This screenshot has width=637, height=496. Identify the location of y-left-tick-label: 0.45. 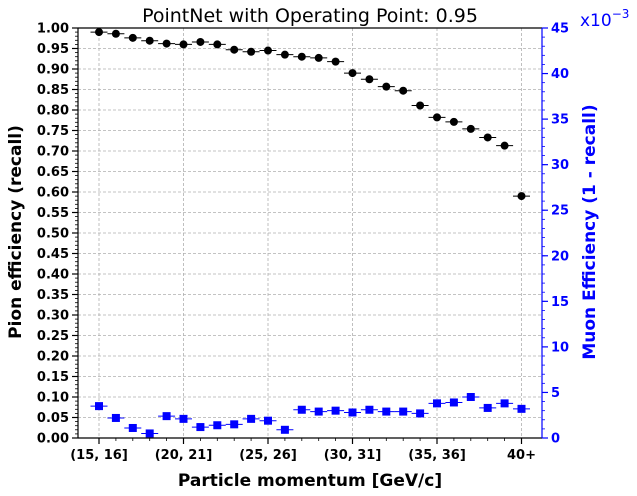
(53, 254).